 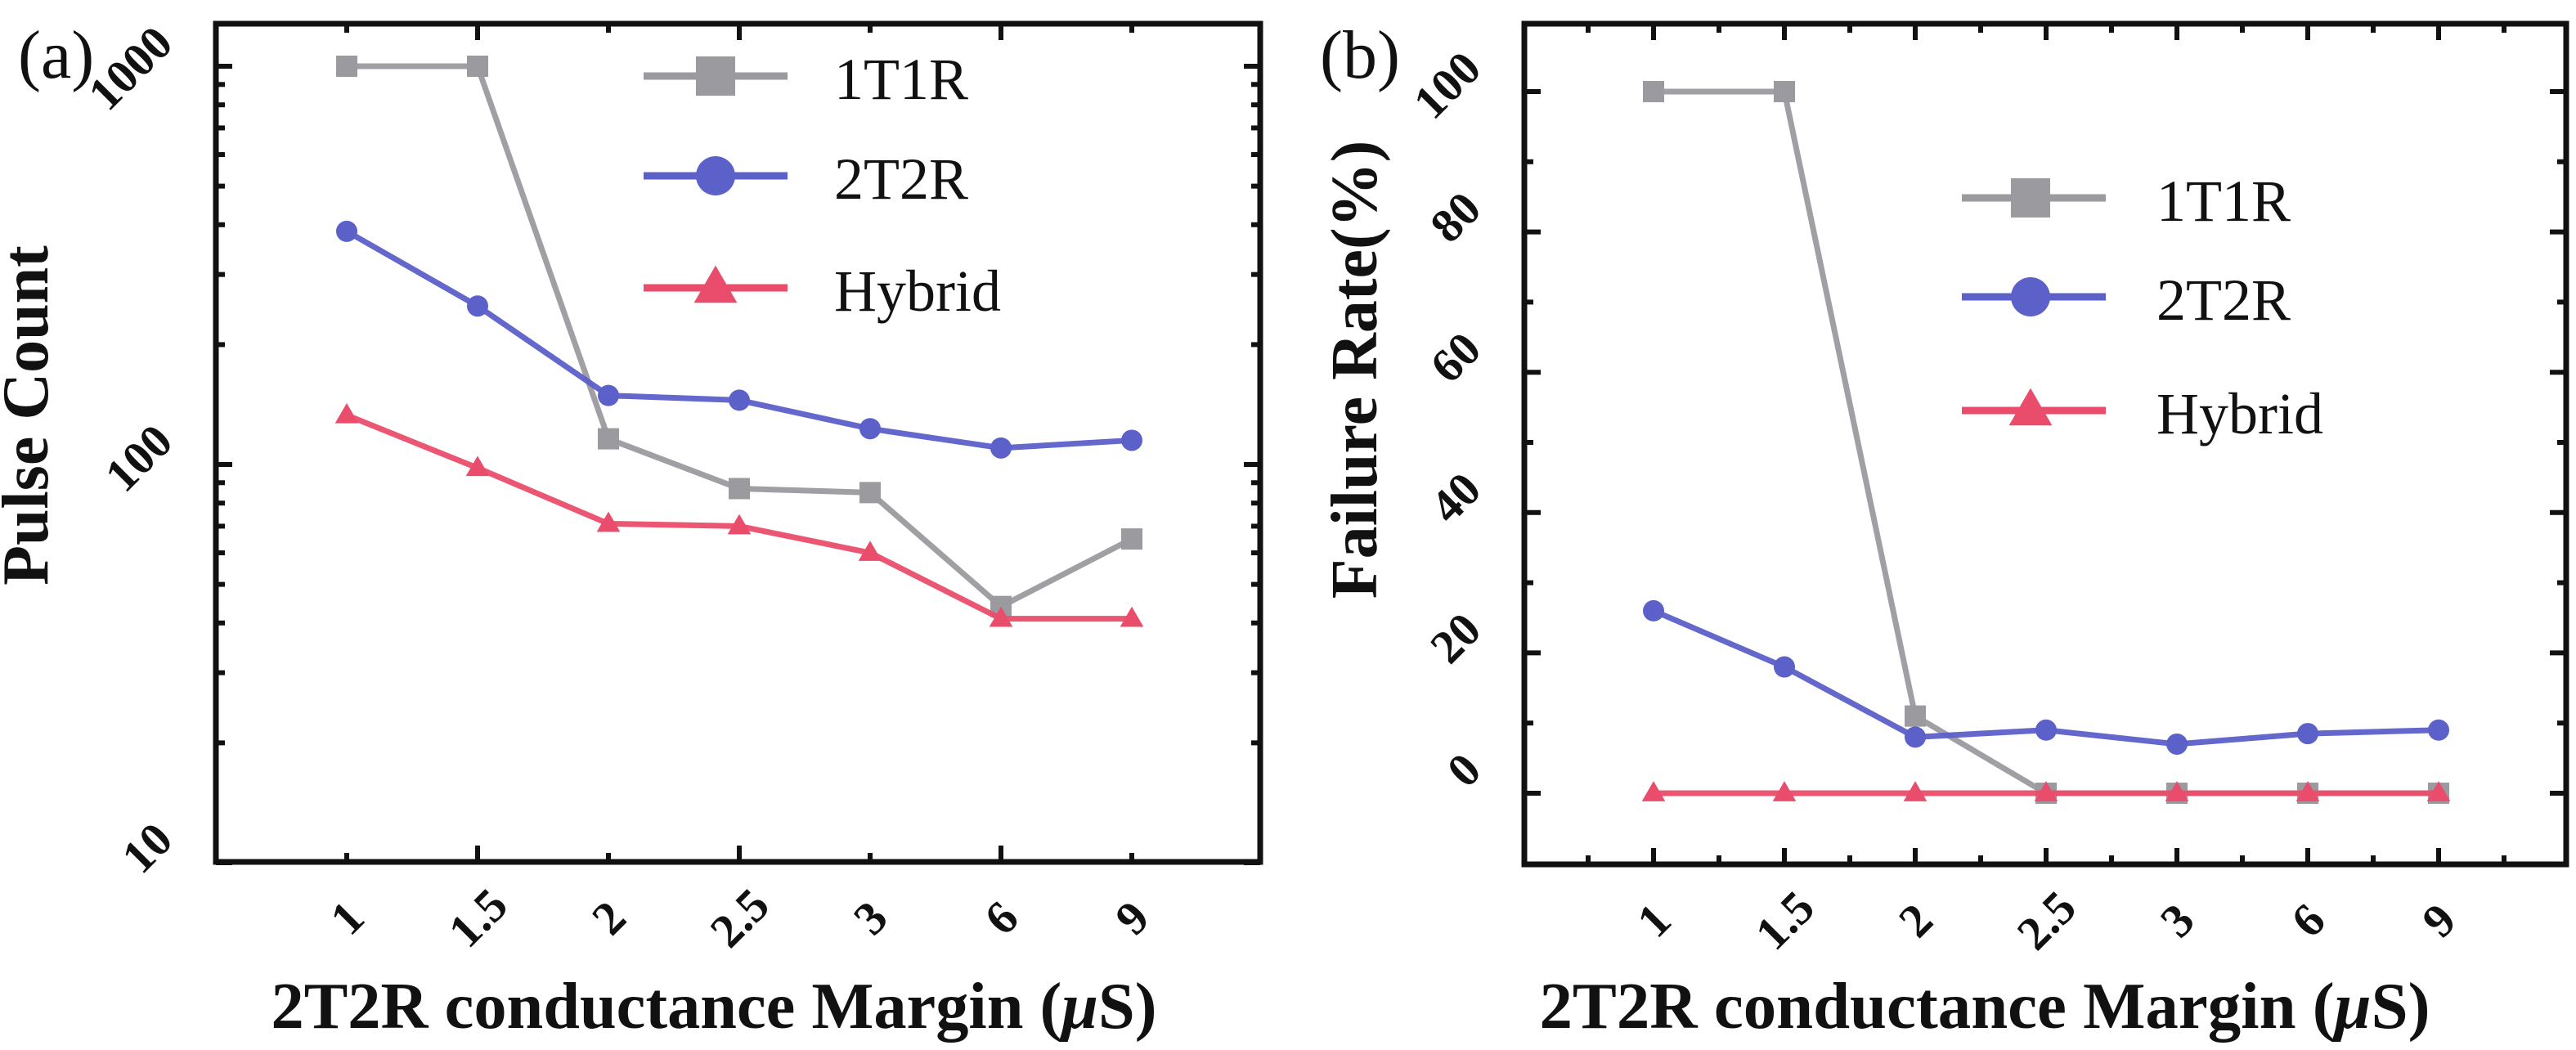 What do you see at coordinates (714, 1007) in the screenshot?
I see `panel-a-x-axis-title: 2T2R conductance Margin (μS)` at bounding box center [714, 1007].